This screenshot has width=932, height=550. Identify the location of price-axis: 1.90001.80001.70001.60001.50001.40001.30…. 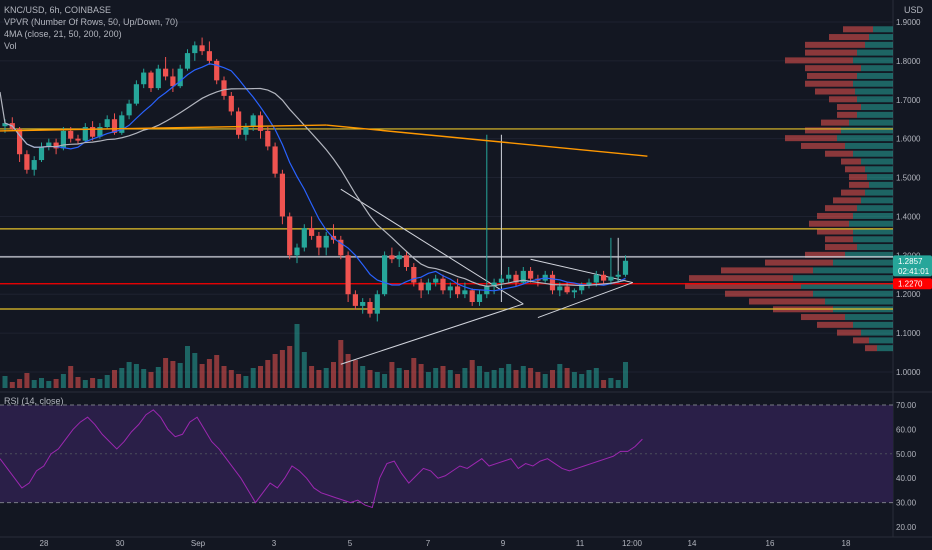
(912, 275).